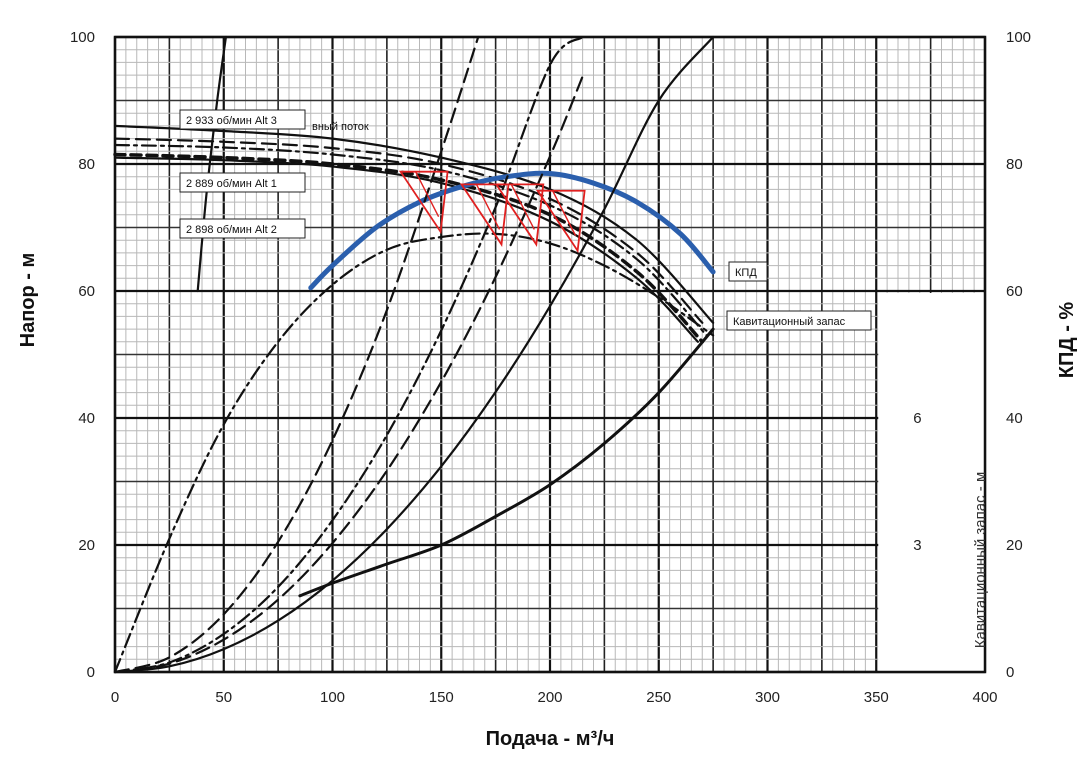 The height and width of the screenshot is (765, 1091). What do you see at coordinates (931, 482) in the screenshot?
I see `npsh-scale-area` at bounding box center [931, 482].